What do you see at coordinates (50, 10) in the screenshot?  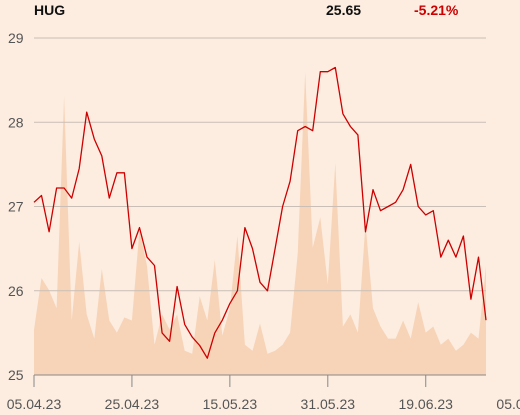 I see `ticker-symbol: HUG` at bounding box center [50, 10].